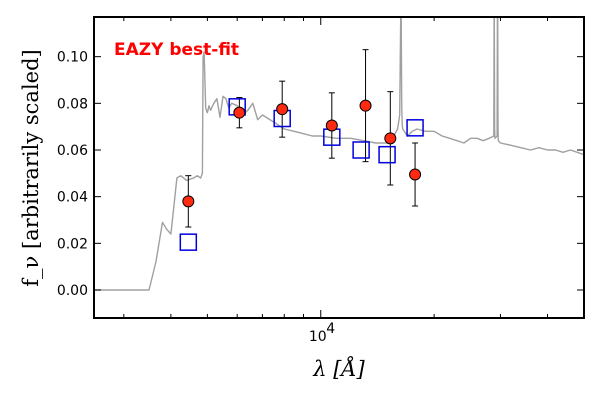 This screenshot has width=600, height=400. What do you see at coordinates (302, 153) in the screenshot?
I see `observed-points-layer` at bounding box center [302, 153].